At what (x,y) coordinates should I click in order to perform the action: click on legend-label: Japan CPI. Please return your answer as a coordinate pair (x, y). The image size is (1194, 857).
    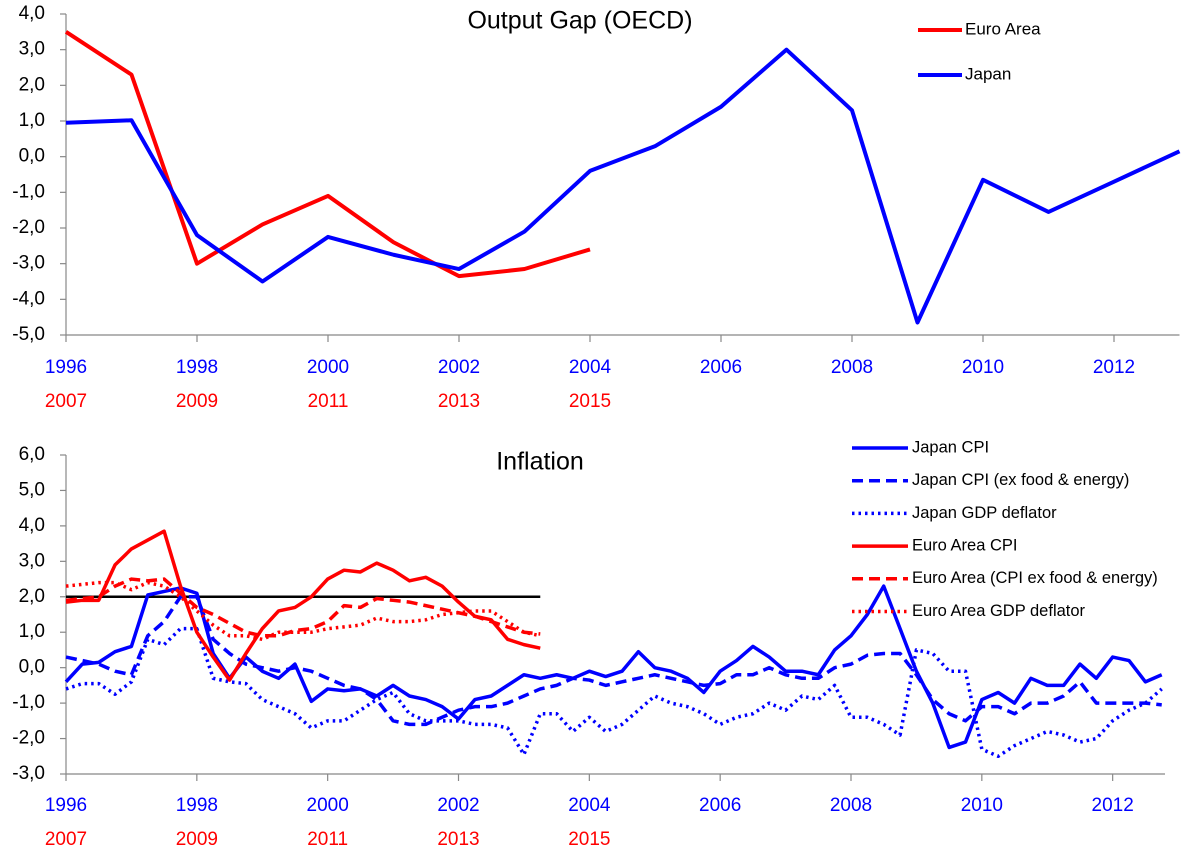
    Looking at the image, I should click on (950, 447).